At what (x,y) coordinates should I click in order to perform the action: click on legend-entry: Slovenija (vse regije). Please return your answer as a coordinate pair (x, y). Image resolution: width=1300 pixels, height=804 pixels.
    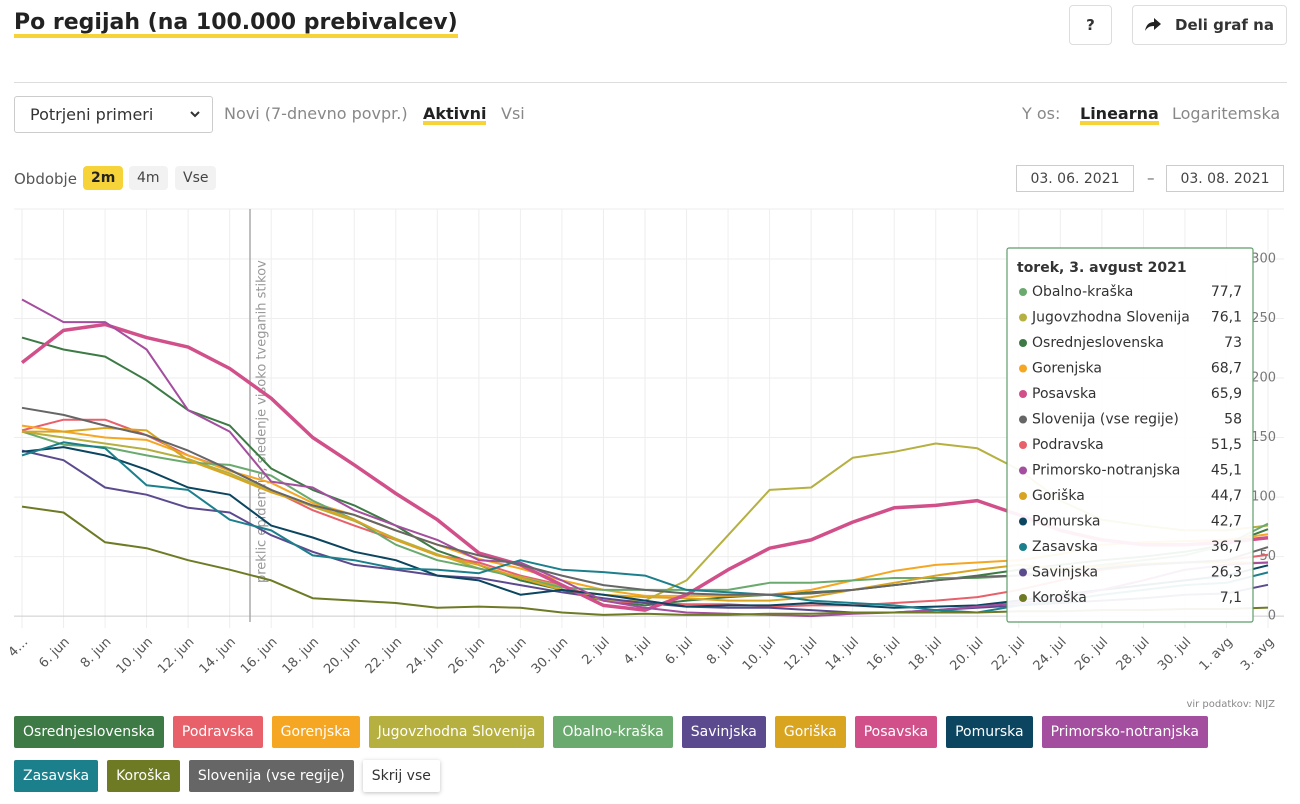
    Looking at the image, I should click on (271, 776).